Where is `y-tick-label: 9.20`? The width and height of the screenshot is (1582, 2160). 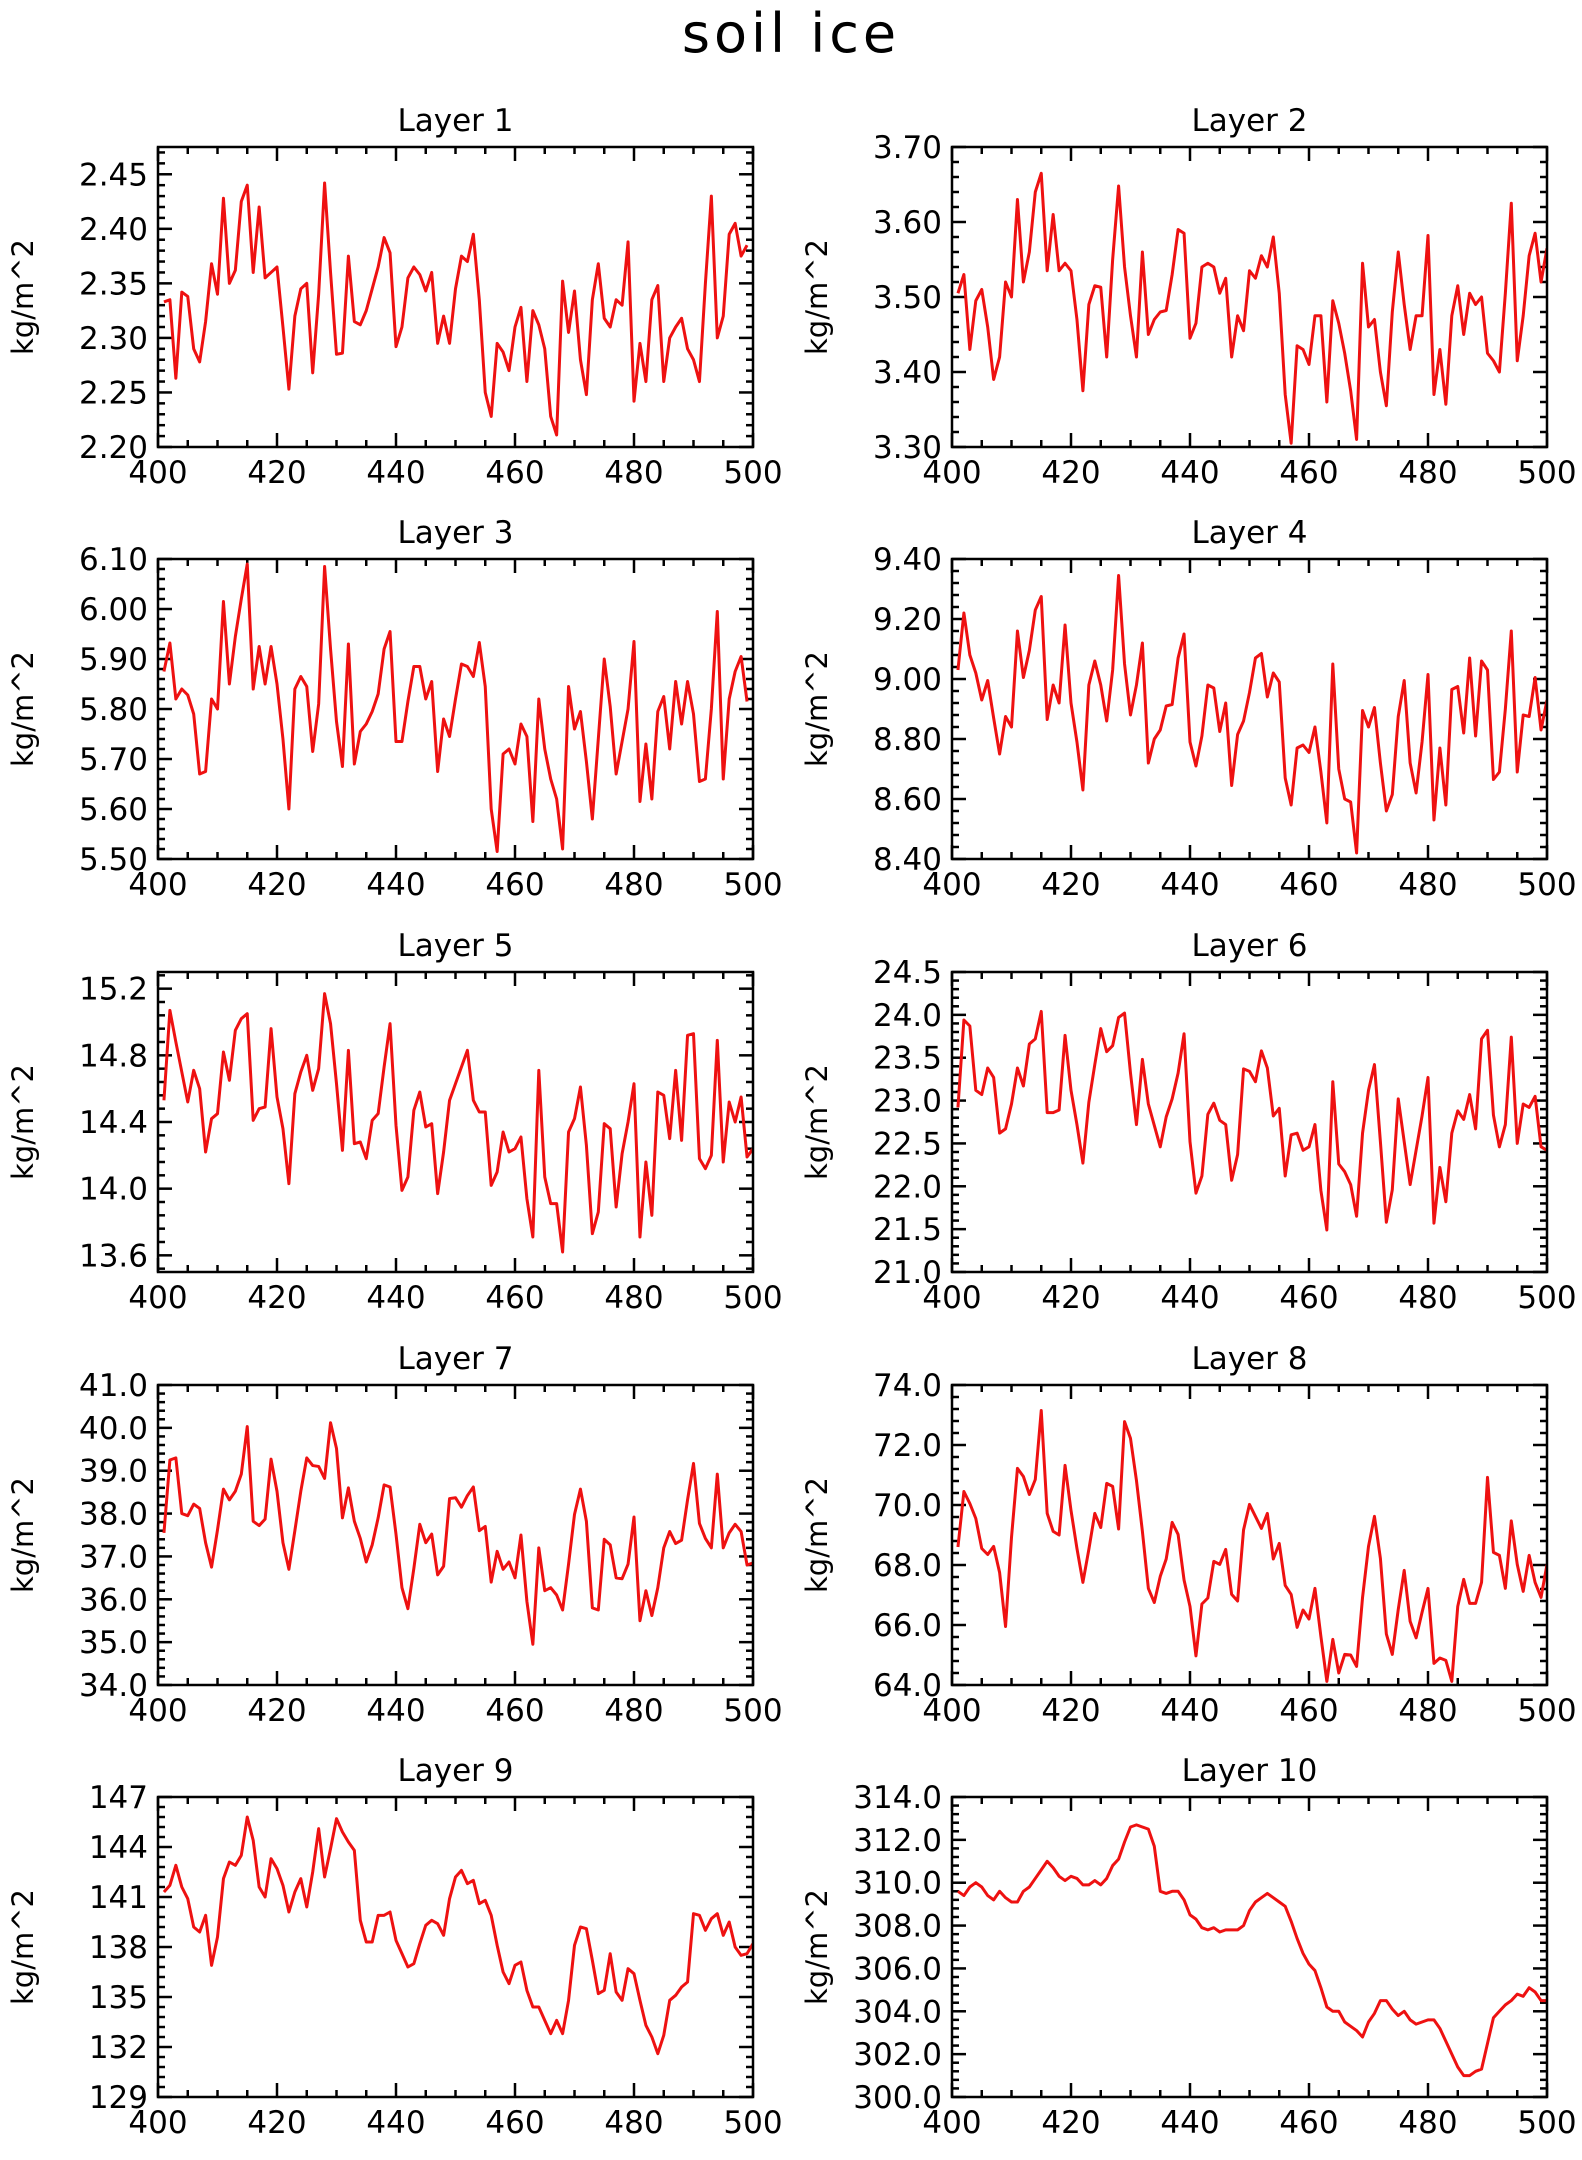
y-tick-label: 9.20 is located at coordinates (907, 620).